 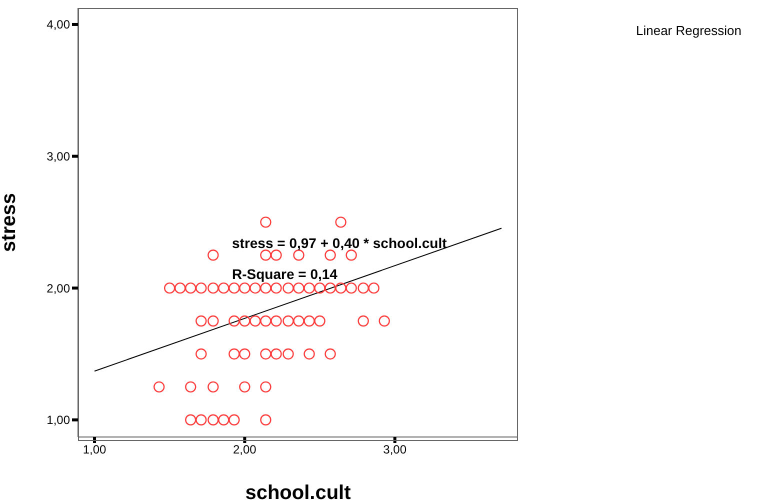 I want to click on y-tick-label: 3,00, so click(x=58, y=157).